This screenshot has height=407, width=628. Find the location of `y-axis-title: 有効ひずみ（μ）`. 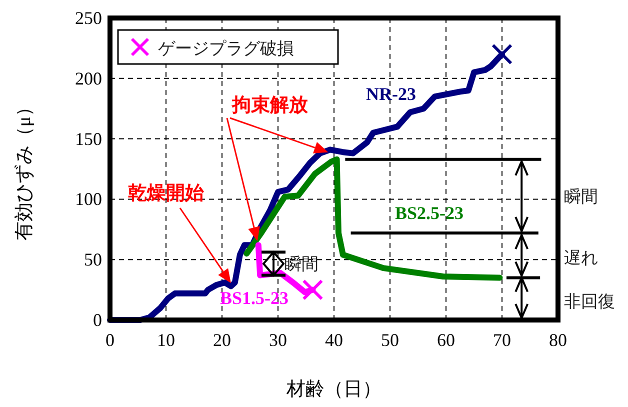

y-axis-title: 有効ひずみ（μ） is located at coordinates (24, 169).